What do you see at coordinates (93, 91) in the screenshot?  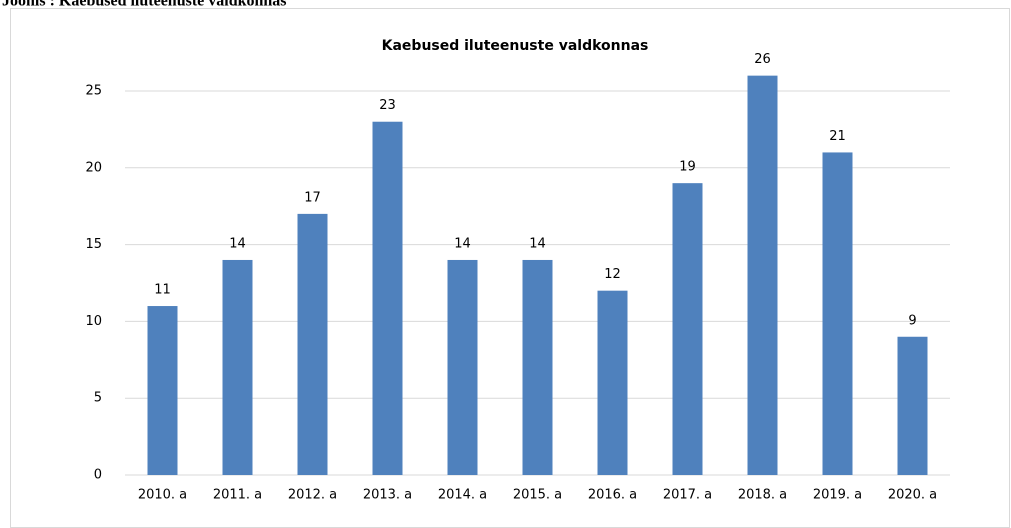 I see `y-tick-label: 25` at bounding box center [93, 91].